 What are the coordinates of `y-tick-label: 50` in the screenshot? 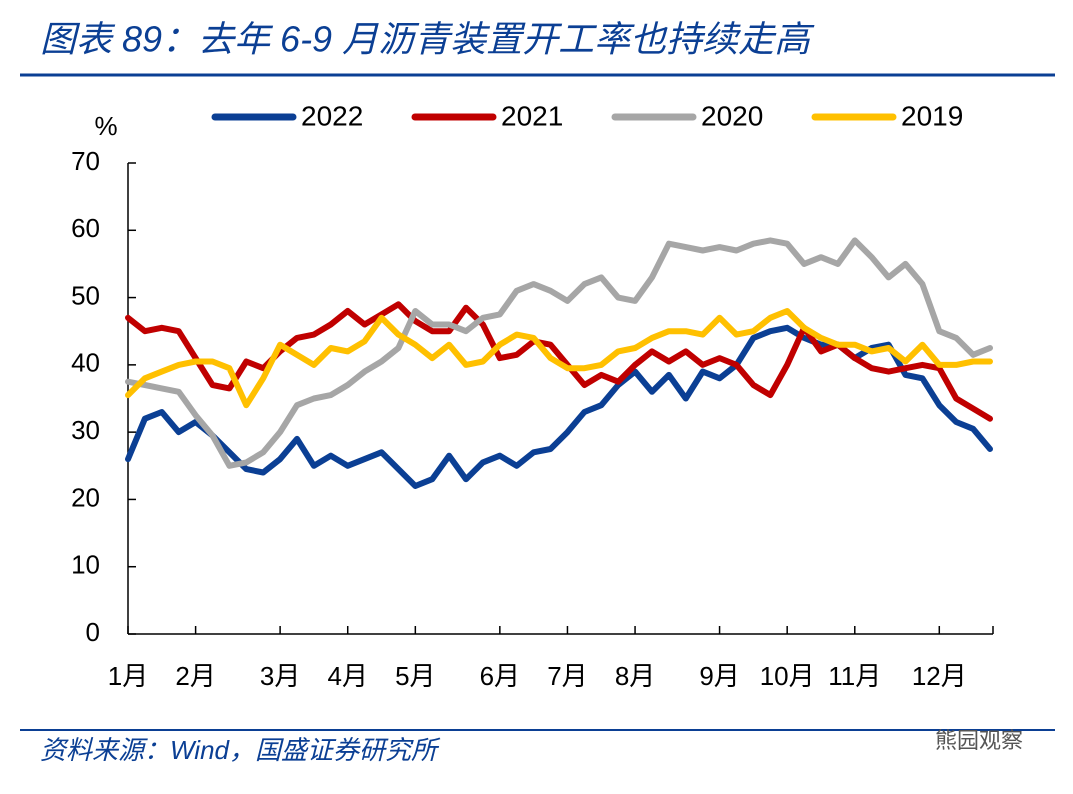 It's located at (85, 295).